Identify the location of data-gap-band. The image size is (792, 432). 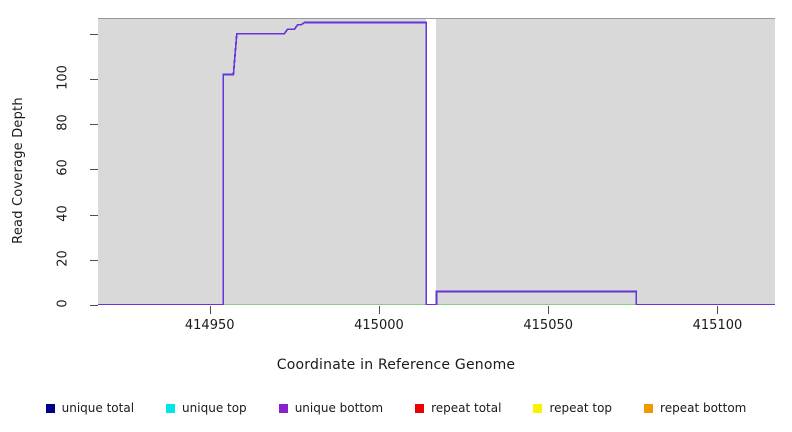
(431, 161).